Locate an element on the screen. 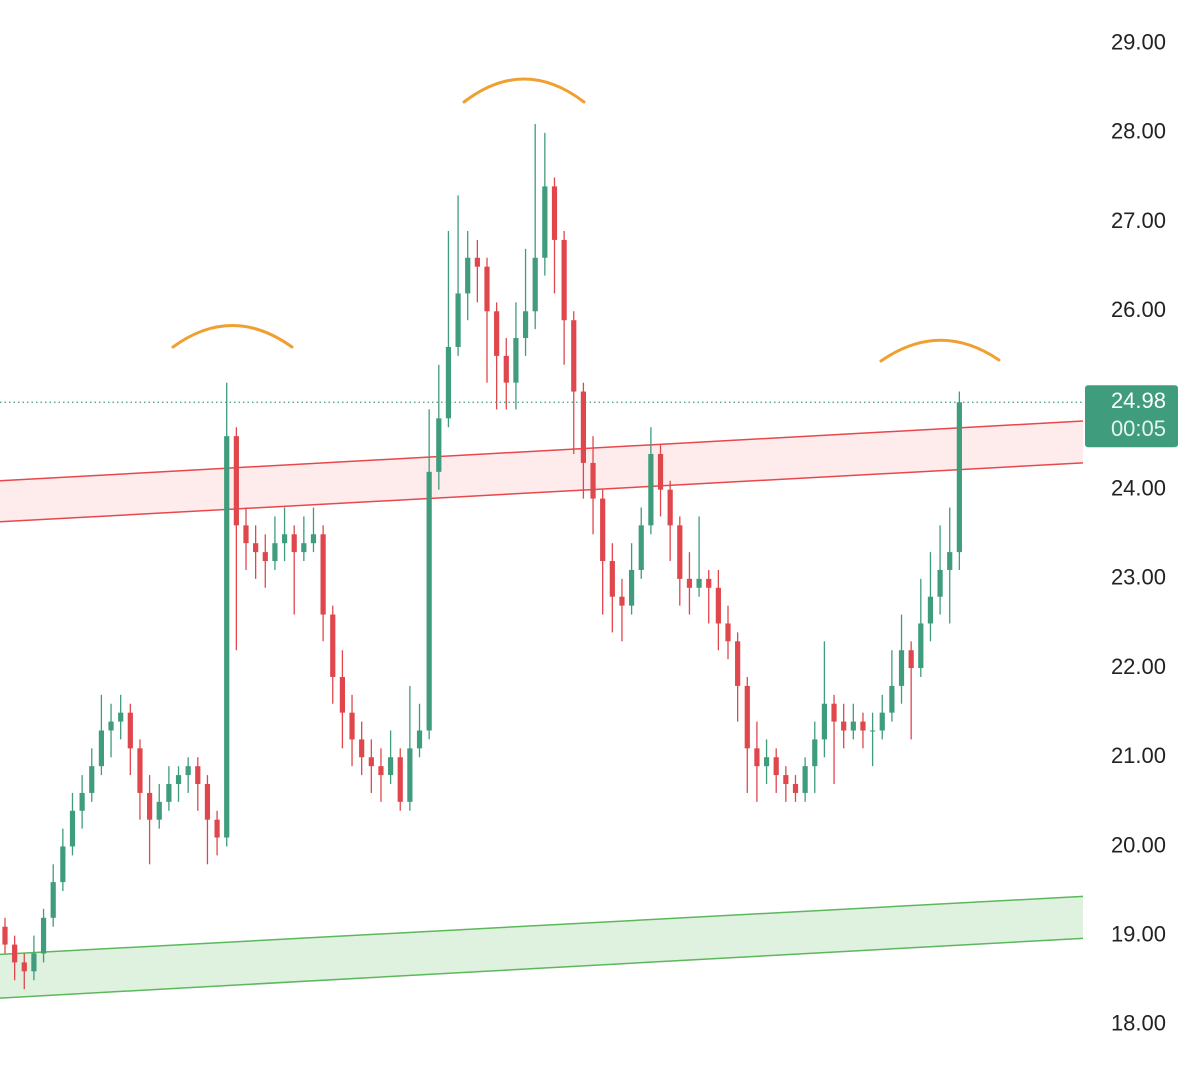  y-tick-label: 29.00 is located at coordinates (1138, 42).